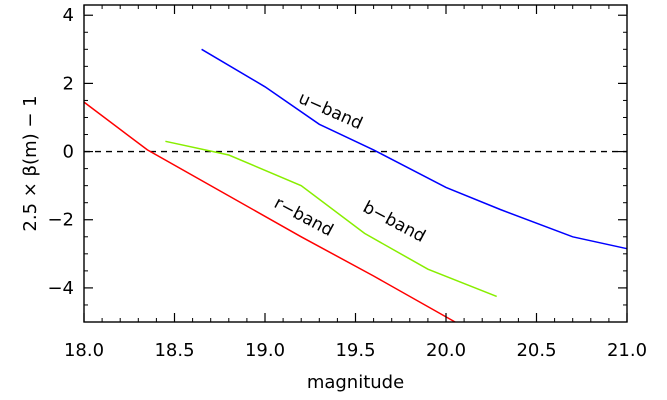 This screenshot has width=667, height=400. Describe the element at coordinates (68, 15) in the screenshot. I see `y-tick-label: 4` at that location.